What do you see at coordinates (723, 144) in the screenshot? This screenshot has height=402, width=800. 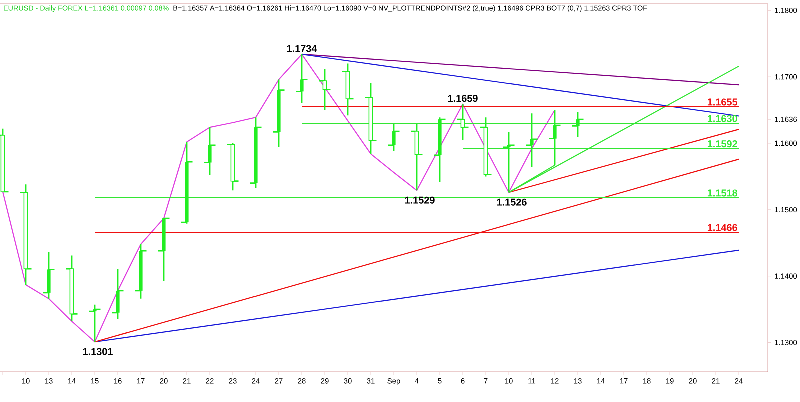 I see `series-label: 1.1592` at bounding box center [723, 144].